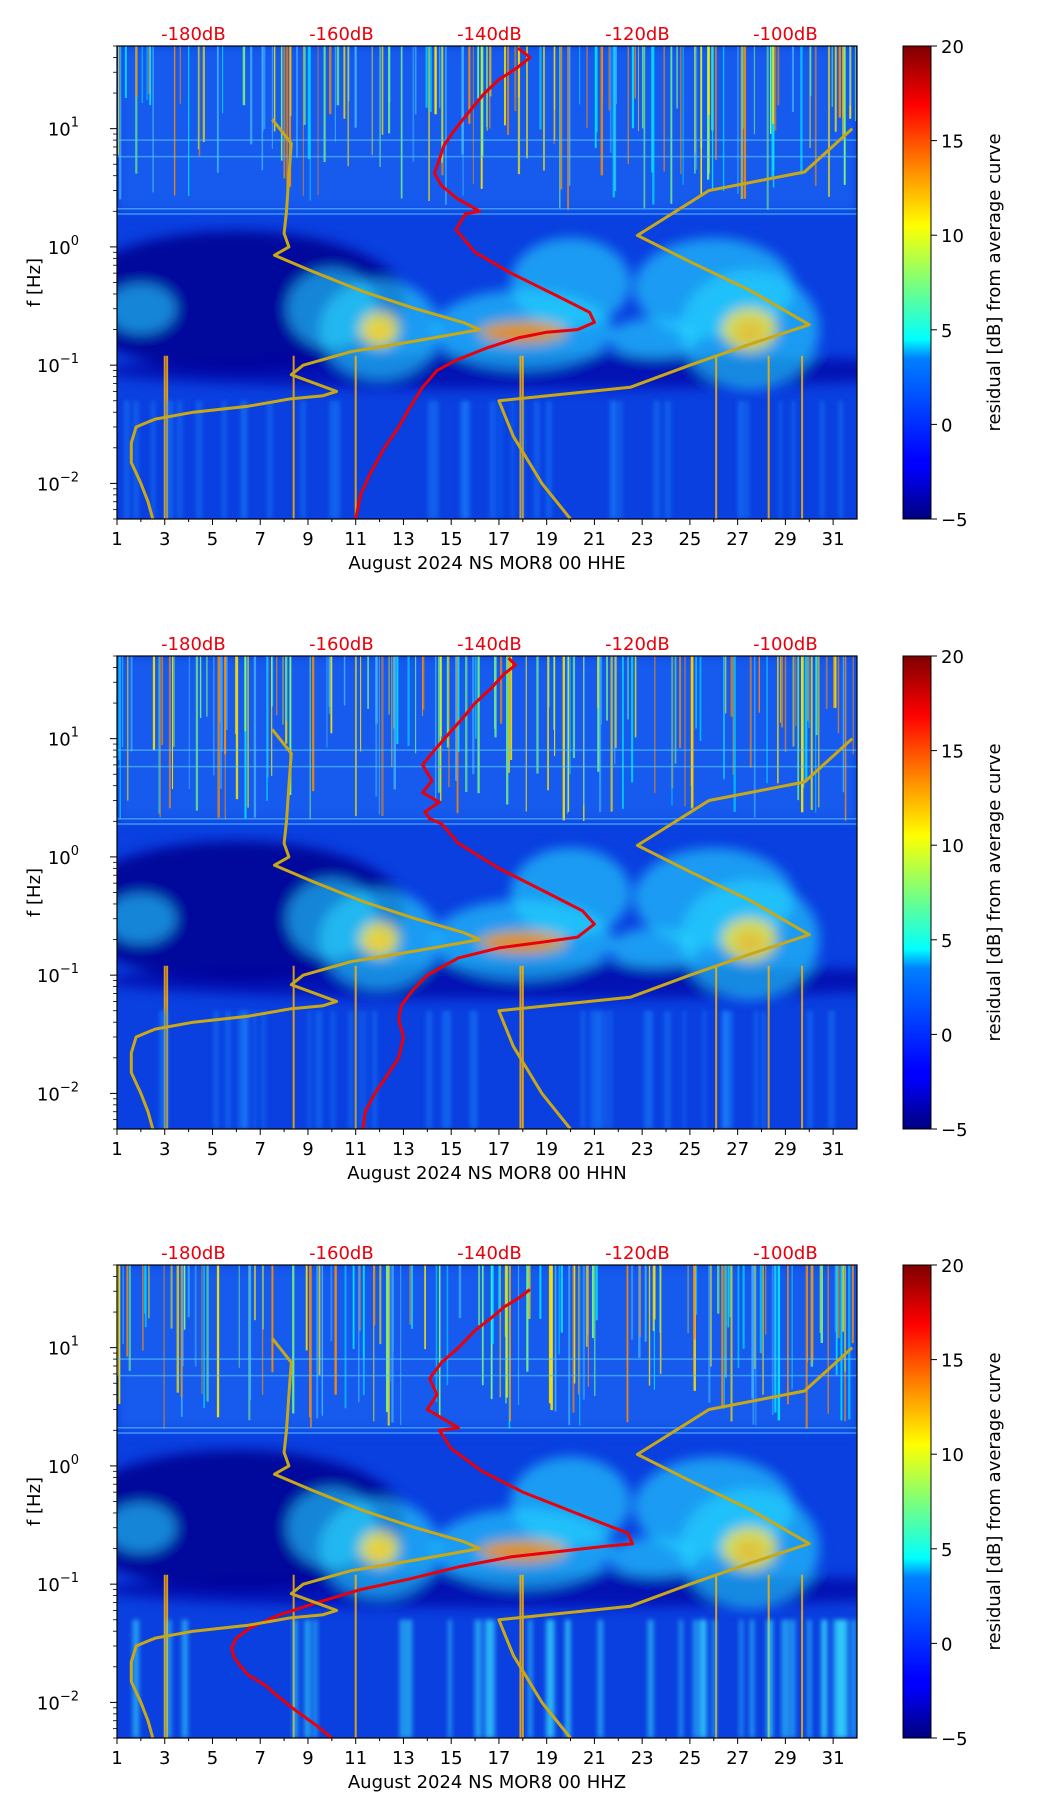 The image size is (1052, 1806). What do you see at coordinates (193, 34) in the screenshot?
I see `db-scale-label: -180dB` at bounding box center [193, 34].